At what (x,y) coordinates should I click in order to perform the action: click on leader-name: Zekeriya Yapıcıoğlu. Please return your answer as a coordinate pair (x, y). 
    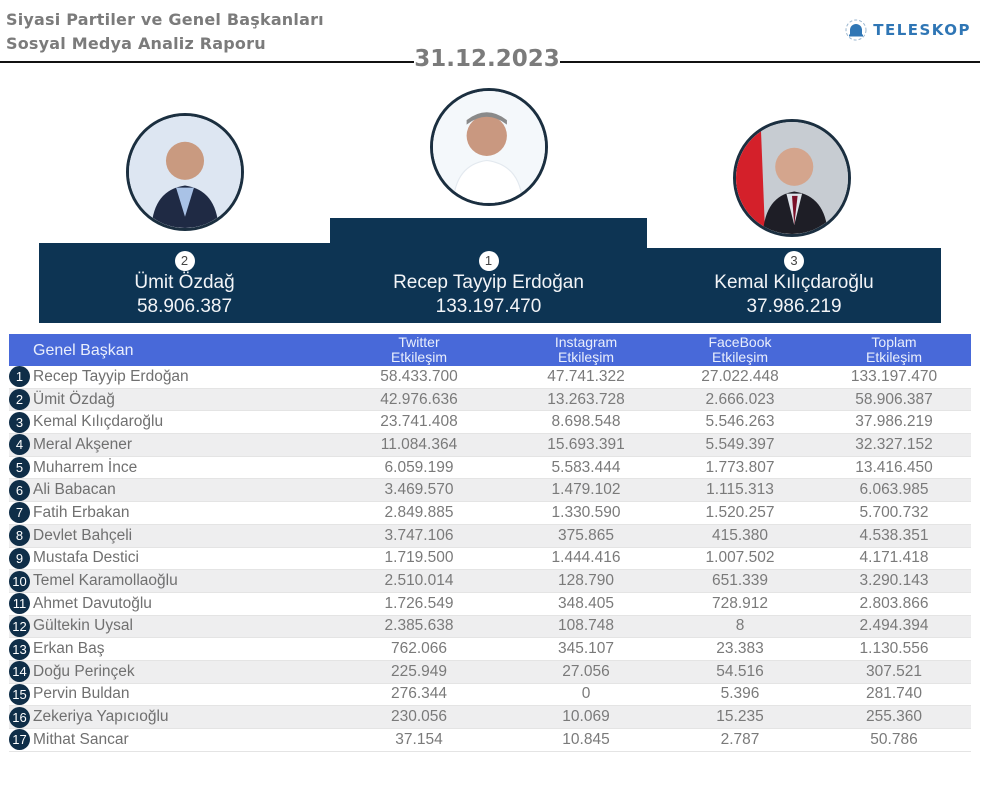
    Looking at the image, I should click on (101, 717).